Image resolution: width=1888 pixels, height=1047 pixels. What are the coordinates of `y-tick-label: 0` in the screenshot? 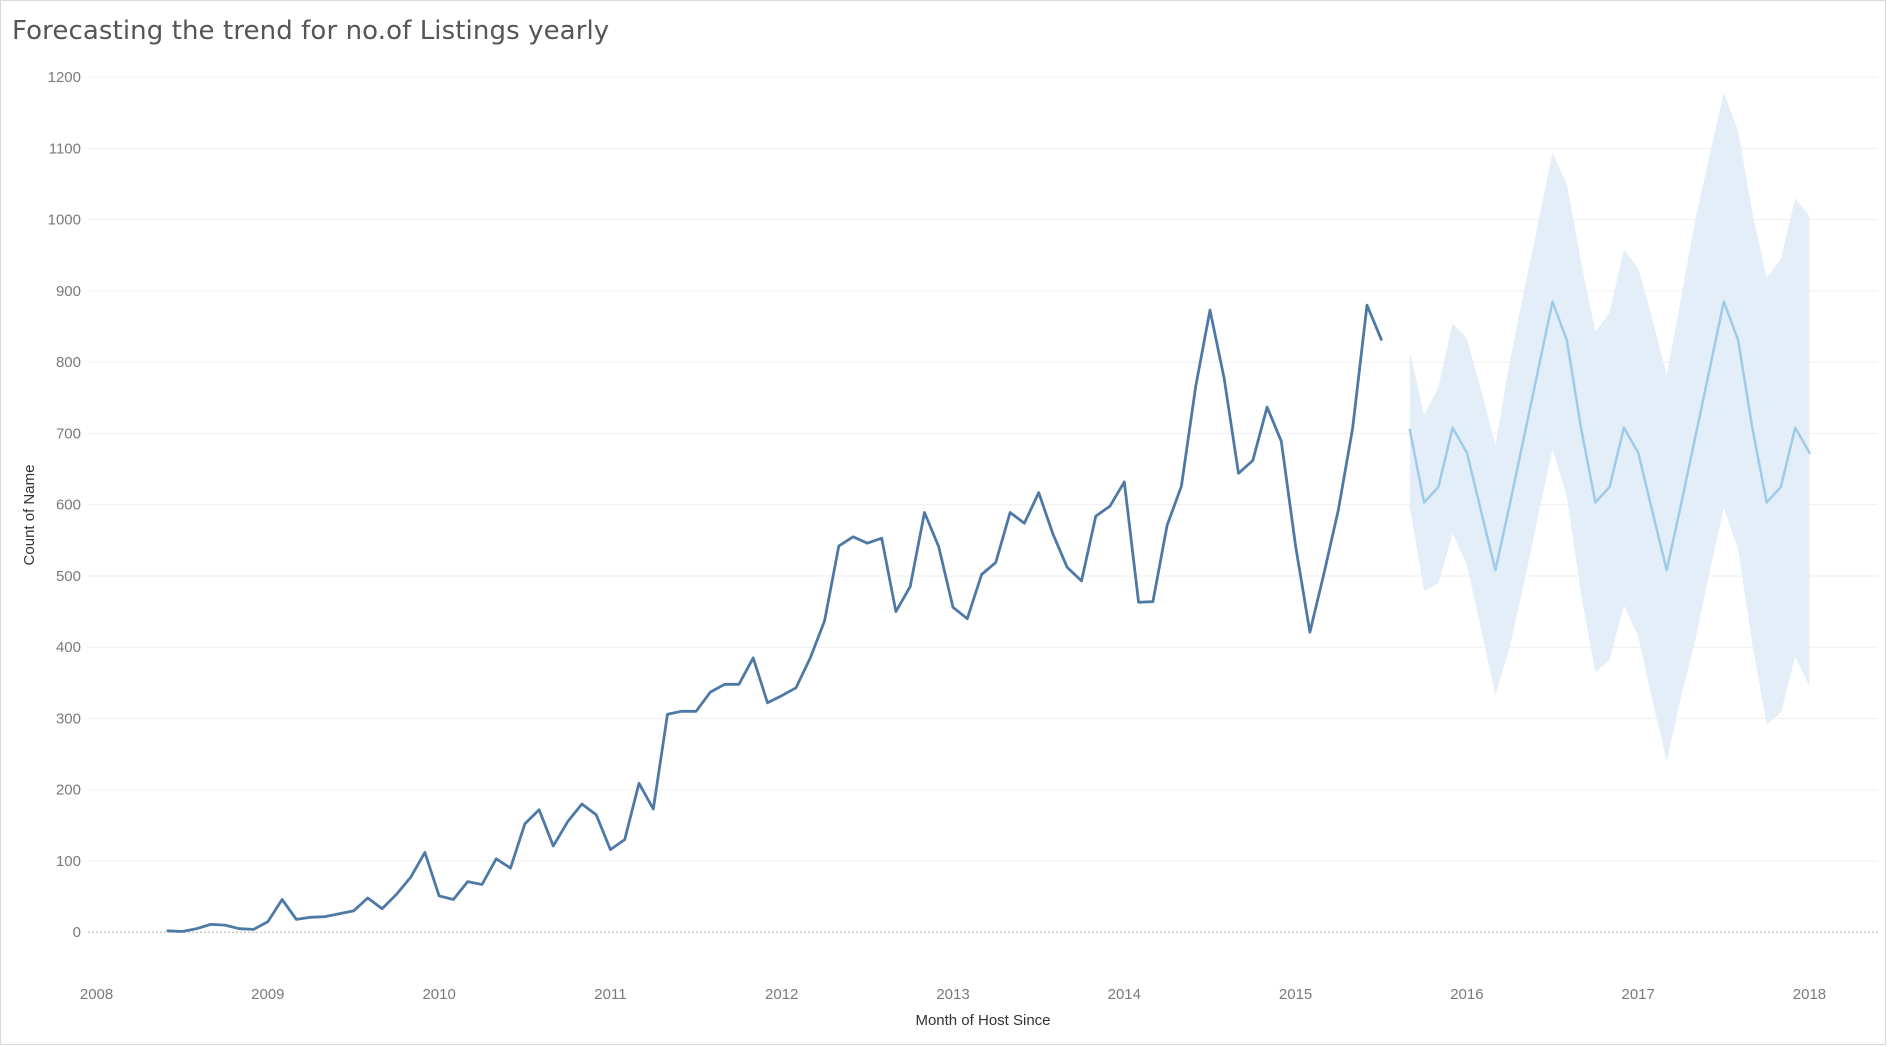 It's located at (77, 932).